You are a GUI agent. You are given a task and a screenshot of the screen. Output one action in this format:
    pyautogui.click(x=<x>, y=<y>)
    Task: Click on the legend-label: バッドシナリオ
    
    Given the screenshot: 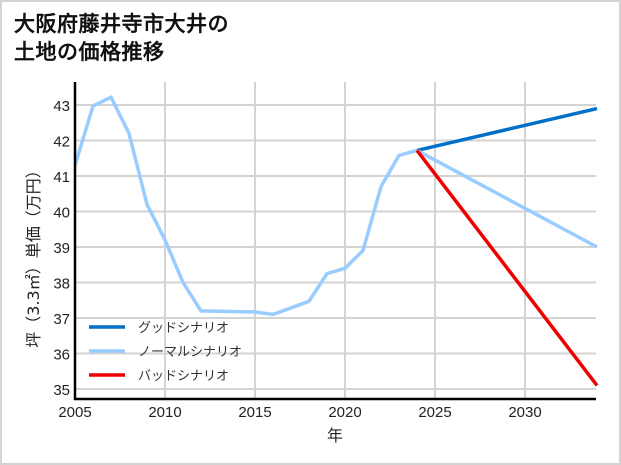 What is the action you would take?
    pyautogui.click(x=183, y=376)
    